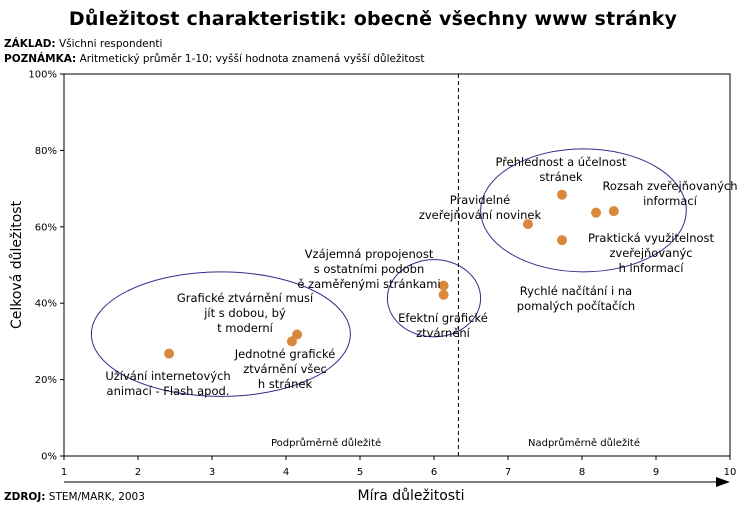 This screenshot has height=507, width=746. What do you see at coordinates (584, 443) in the screenshot?
I see `zone-label-above: Nadprůměrně důležité` at bounding box center [584, 443].